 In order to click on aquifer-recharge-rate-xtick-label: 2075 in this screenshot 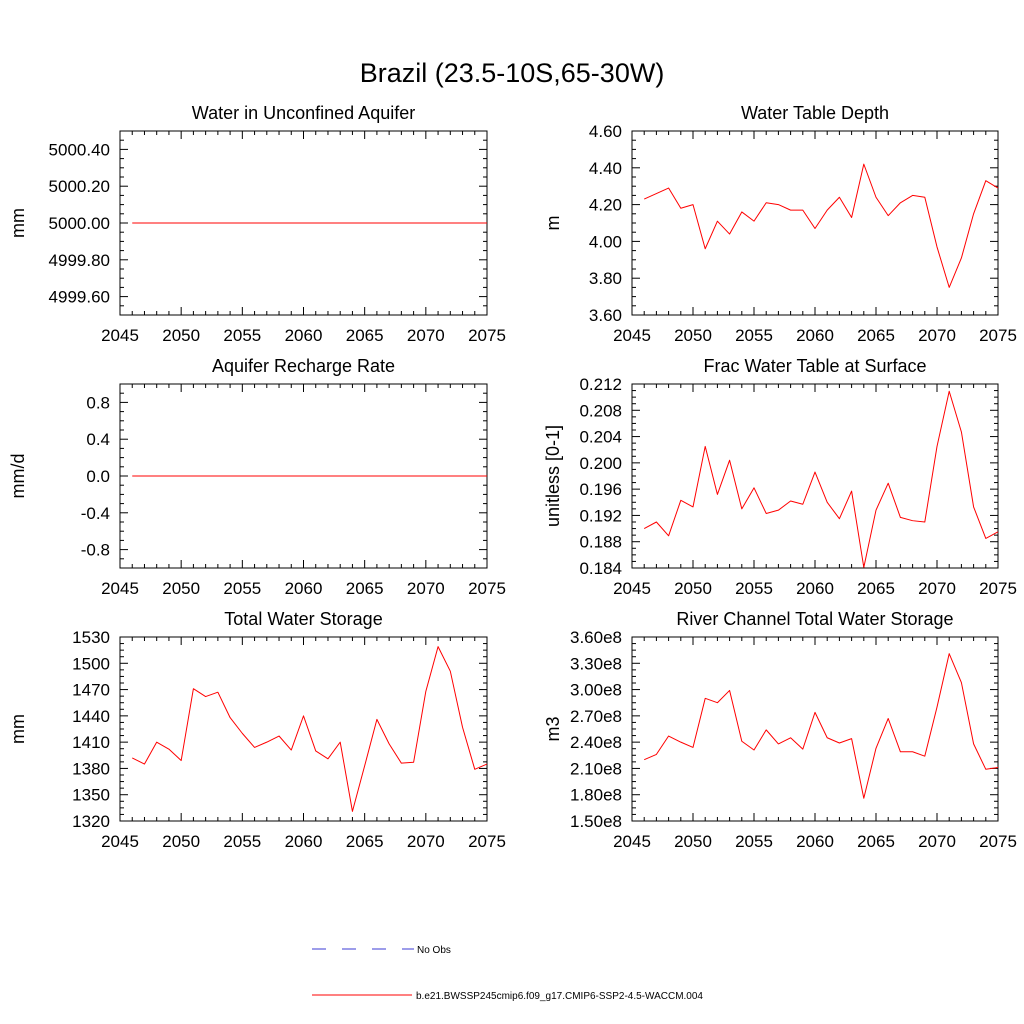, I will do `click(487, 588)`.